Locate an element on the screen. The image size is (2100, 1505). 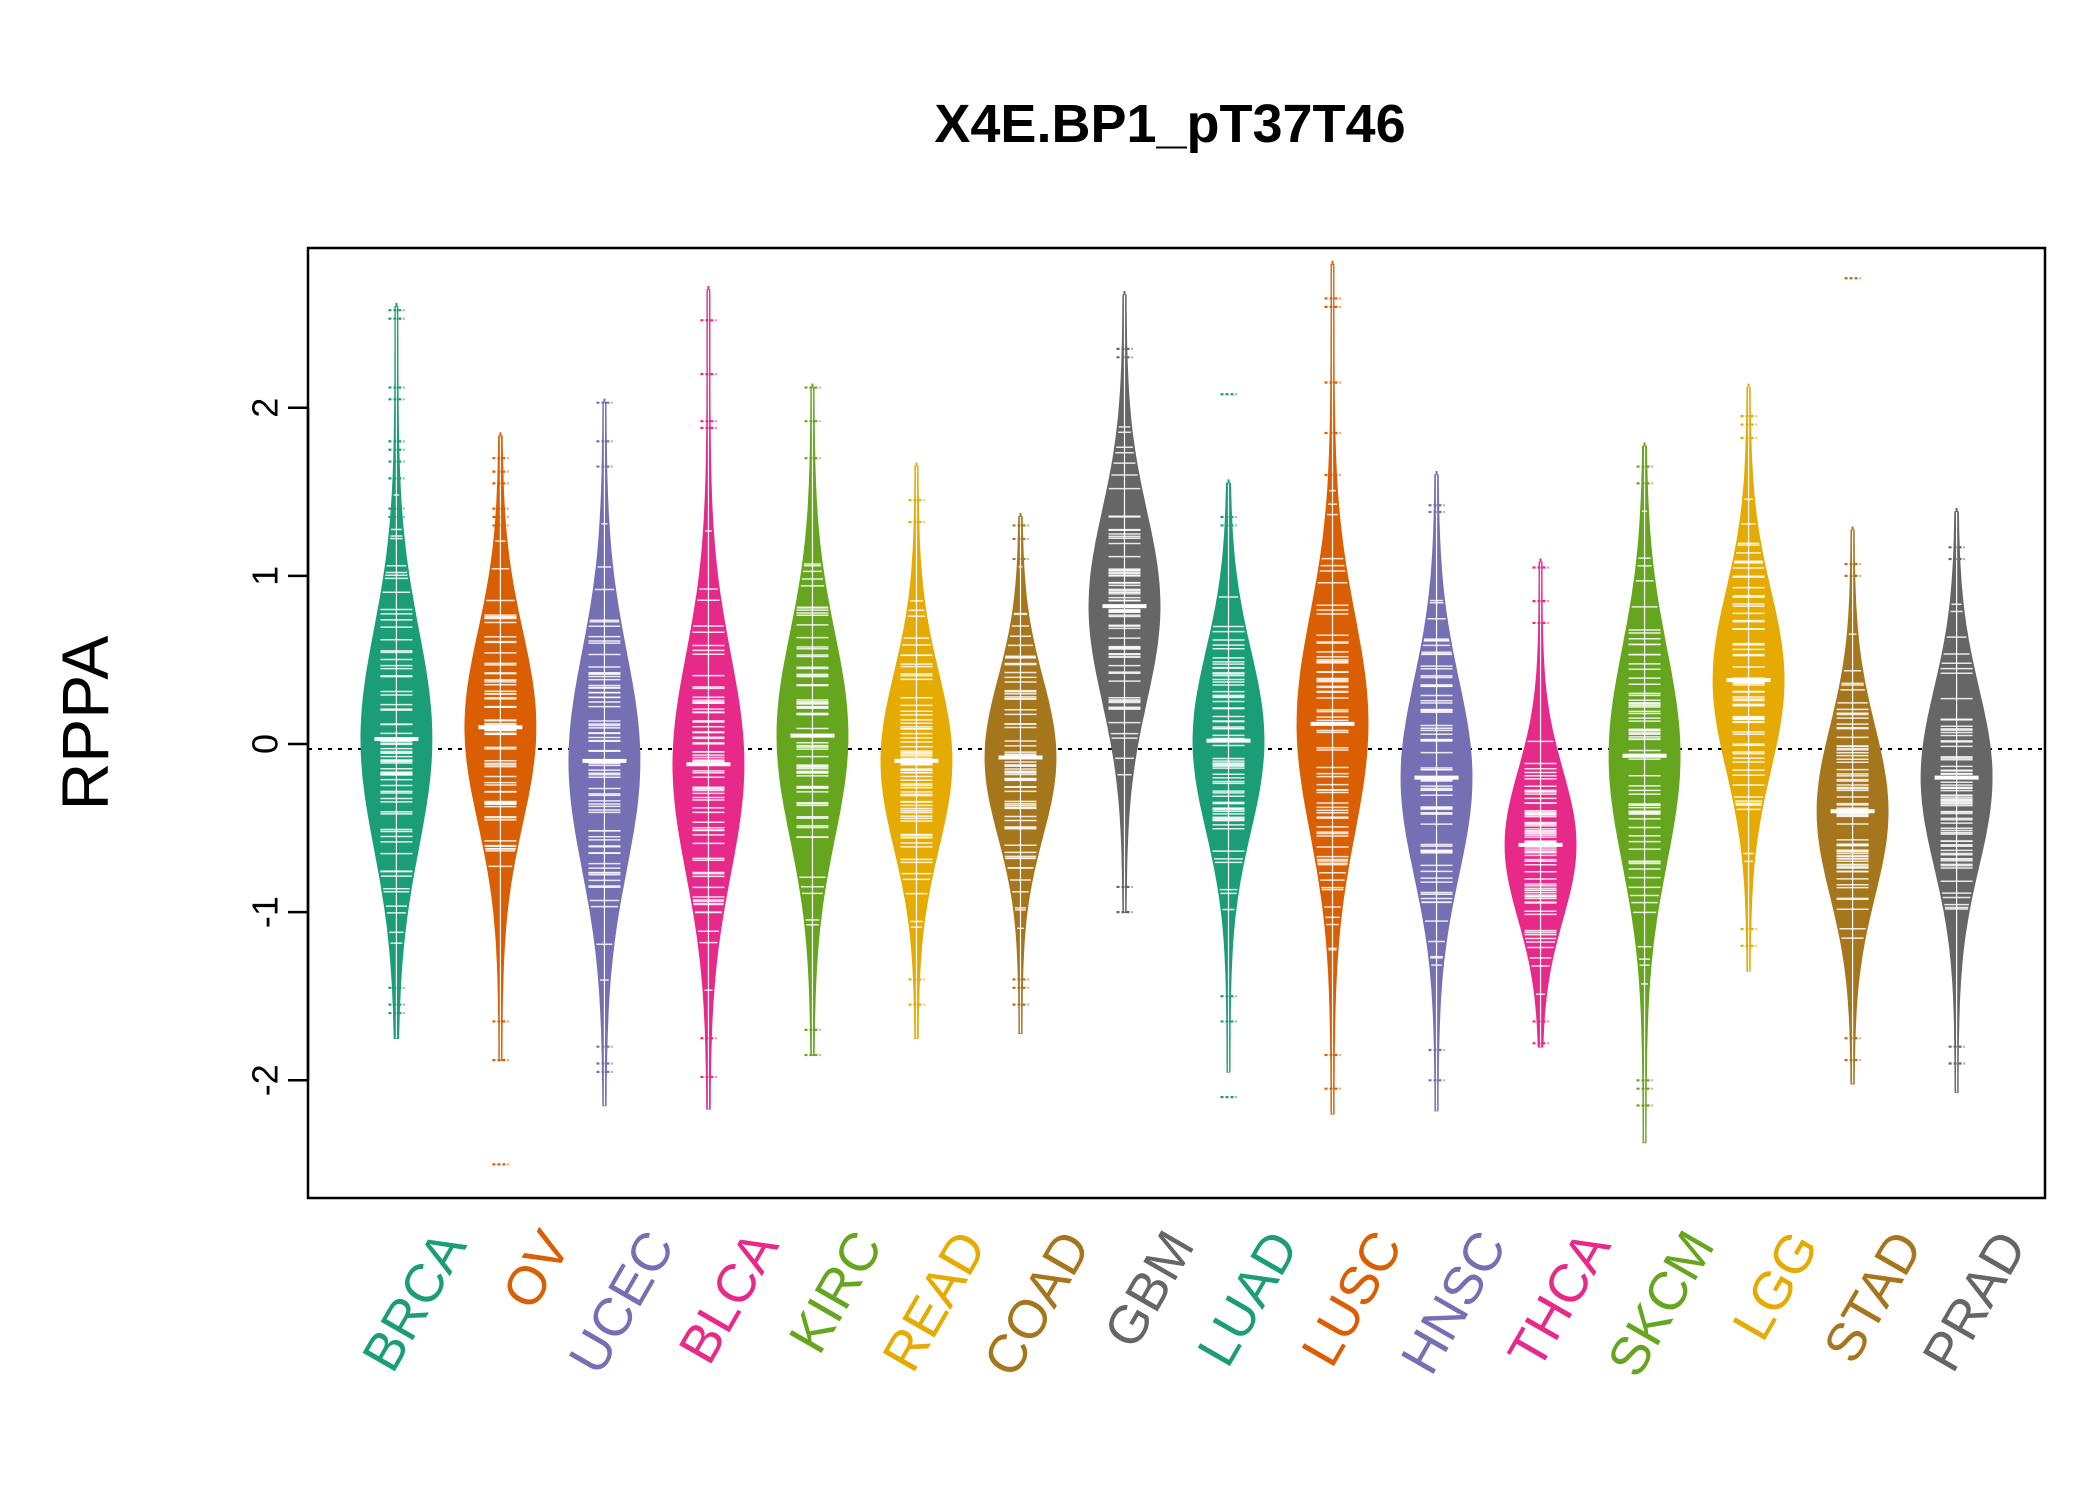
violin-group: BRCA is located at coordinates (414, 841).